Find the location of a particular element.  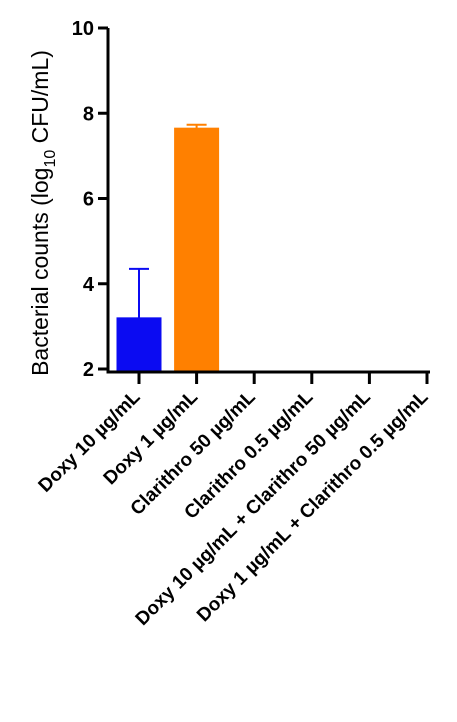

svg-text:Bacterial counts (log10 CFU/mL: Bacterial counts (log10 CFU/mL) is located at coordinates (43, 213).